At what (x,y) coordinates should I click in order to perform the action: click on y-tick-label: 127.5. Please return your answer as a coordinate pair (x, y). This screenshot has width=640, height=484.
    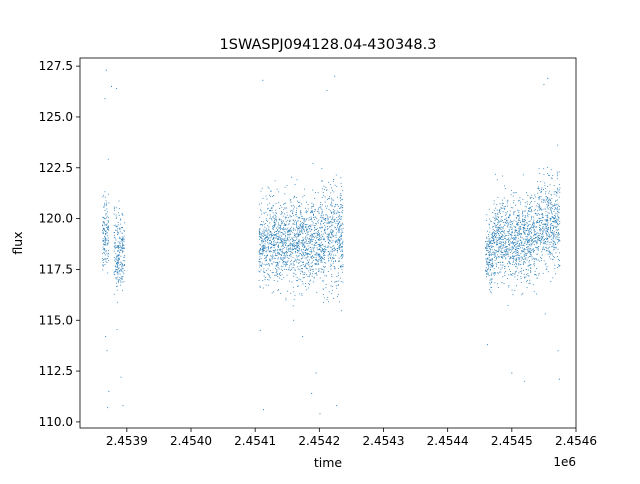
    Looking at the image, I should click on (56, 66).